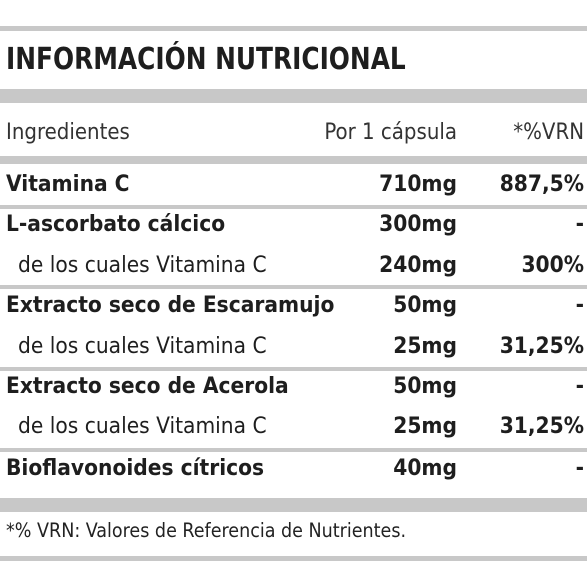  I want to click on ingredient-amount: 710mg, so click(418, 184).